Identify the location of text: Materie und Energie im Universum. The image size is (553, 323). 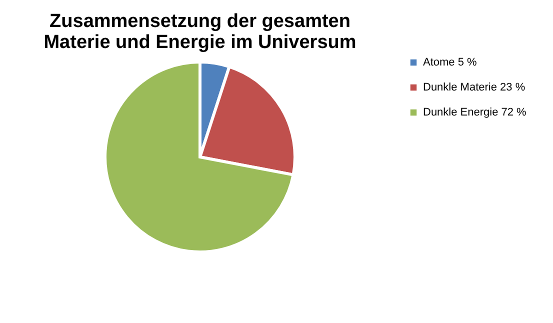
(200, 42).